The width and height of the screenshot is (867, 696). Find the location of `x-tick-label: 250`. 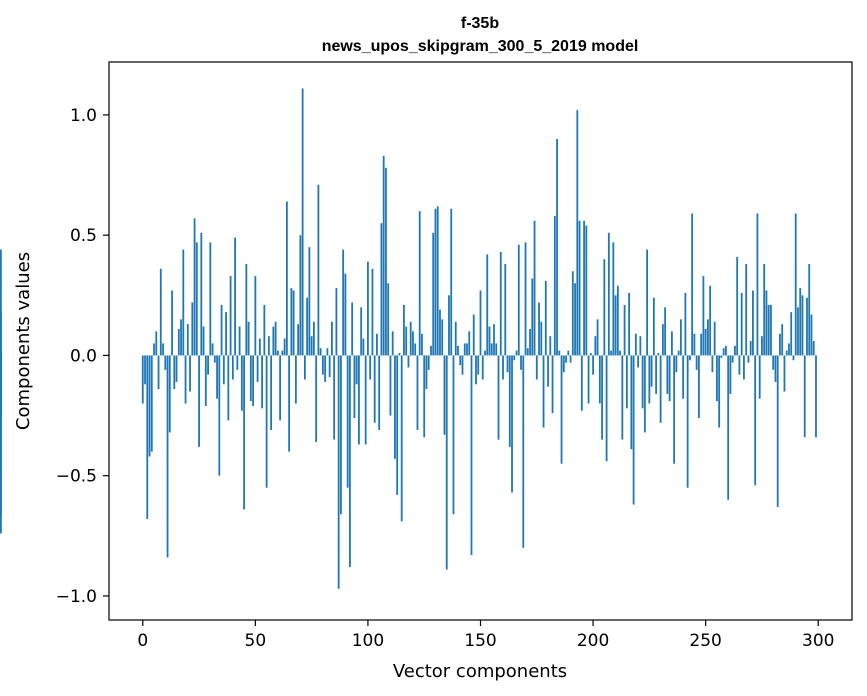

x-tick-label: 250 is located at coordinates (705, 641).